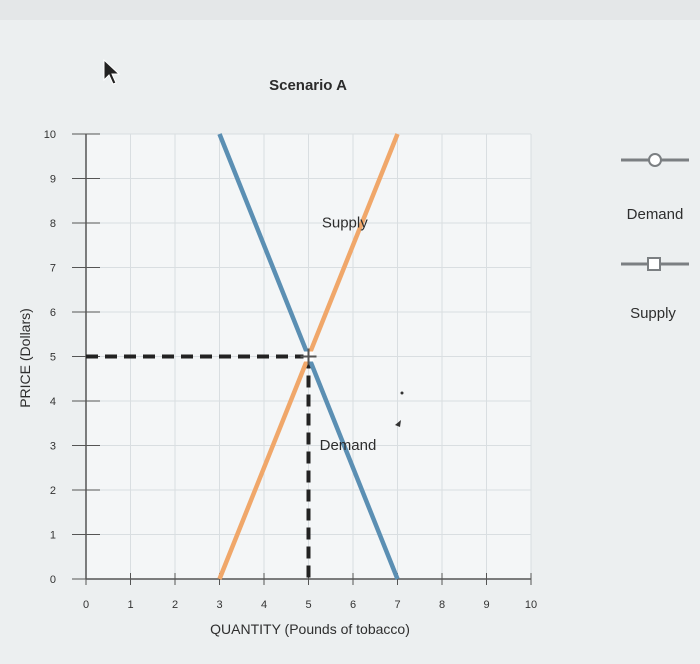  What do you see at coordinates (53, 402) in the screenshot?
I see `y-tick-label: 4` at bounding box center [53, 402].